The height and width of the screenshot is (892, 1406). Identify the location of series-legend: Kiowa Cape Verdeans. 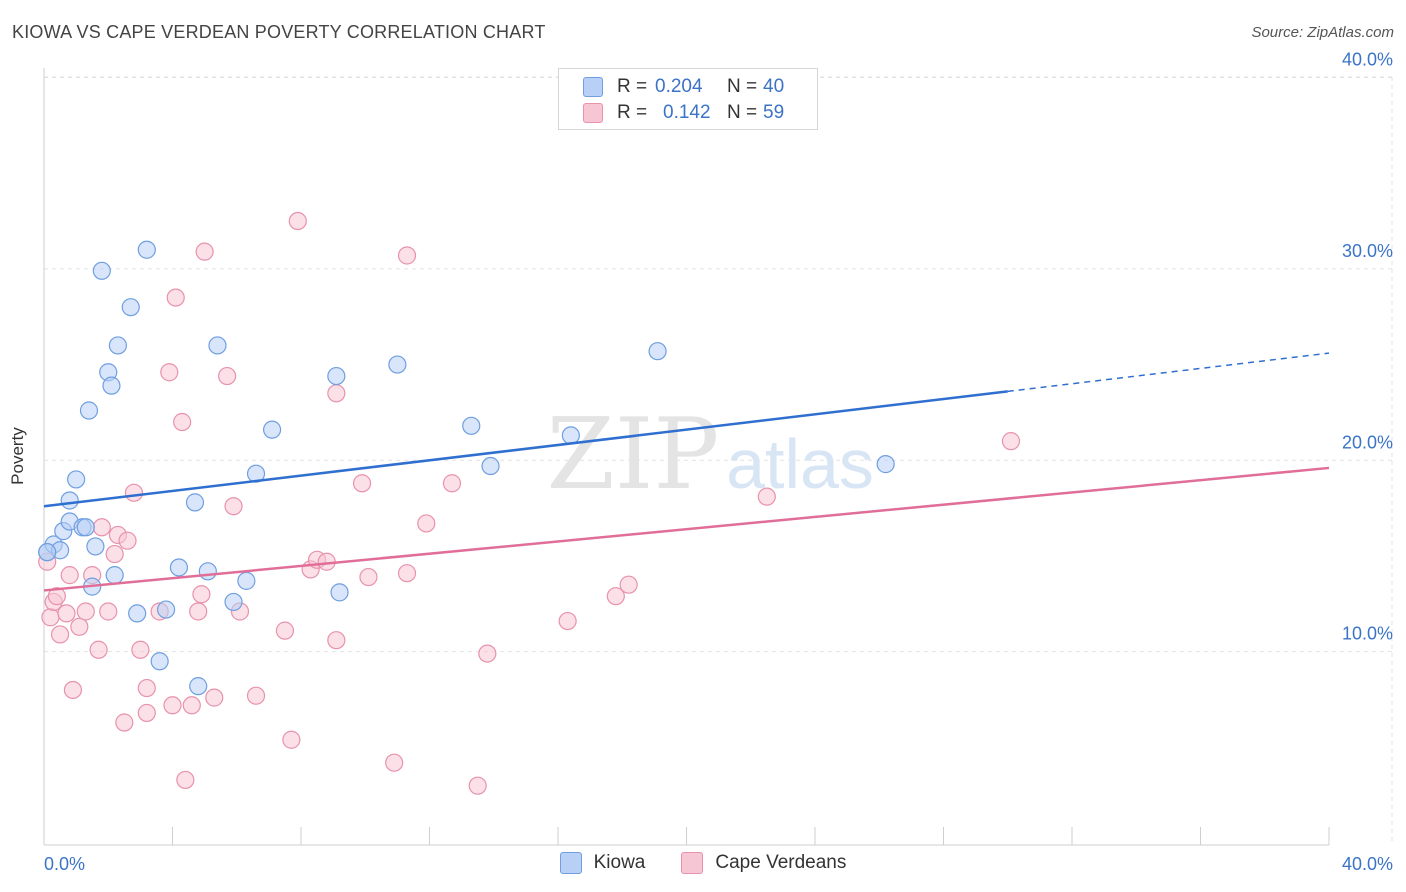
(703, 863).